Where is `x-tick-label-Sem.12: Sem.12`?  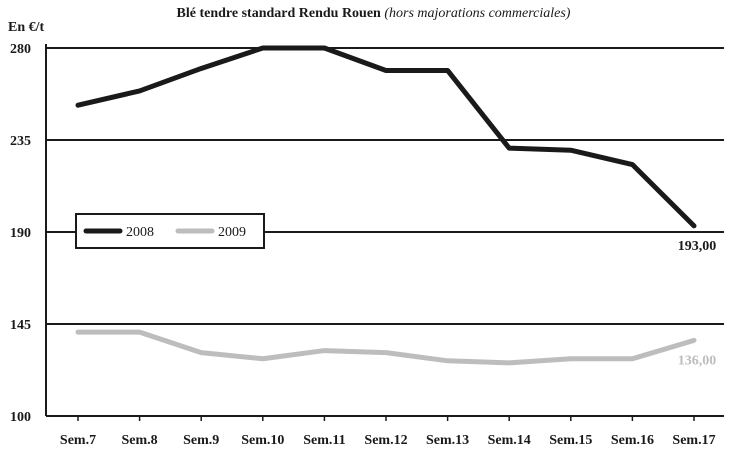 x-tick-label-Sem.12: Sem.12 is located at coordinates (385, 440).